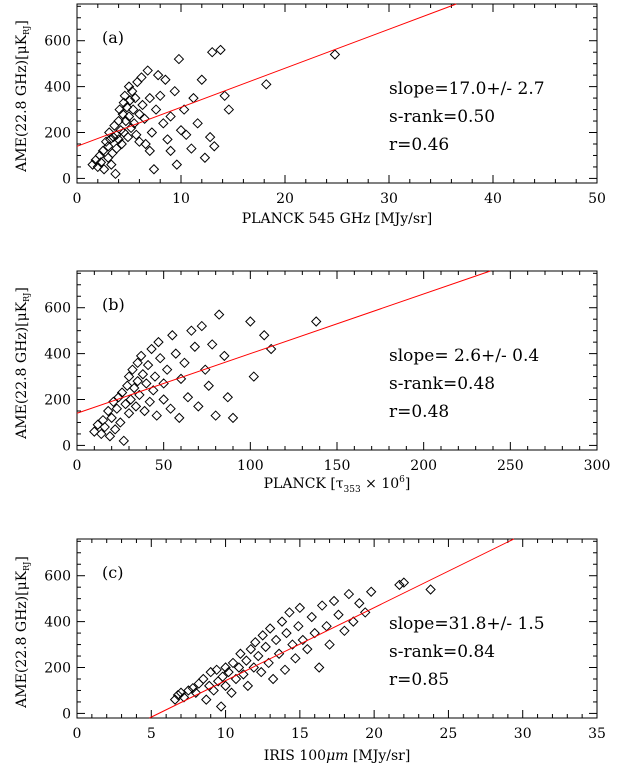 The height and width of the screenshot is (769, 636). Describe the element at coordinates (113, 37) in the screenshot. I see `panel-label: (a)` at that location.